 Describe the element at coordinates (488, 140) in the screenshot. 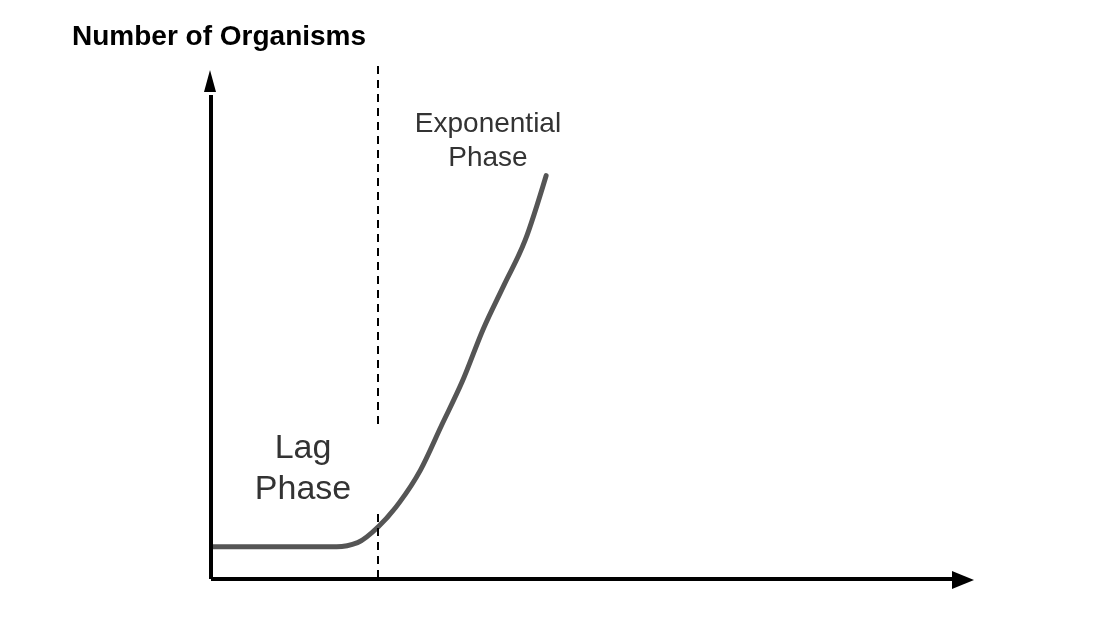

I see `text: Exponential Phase` at that location.